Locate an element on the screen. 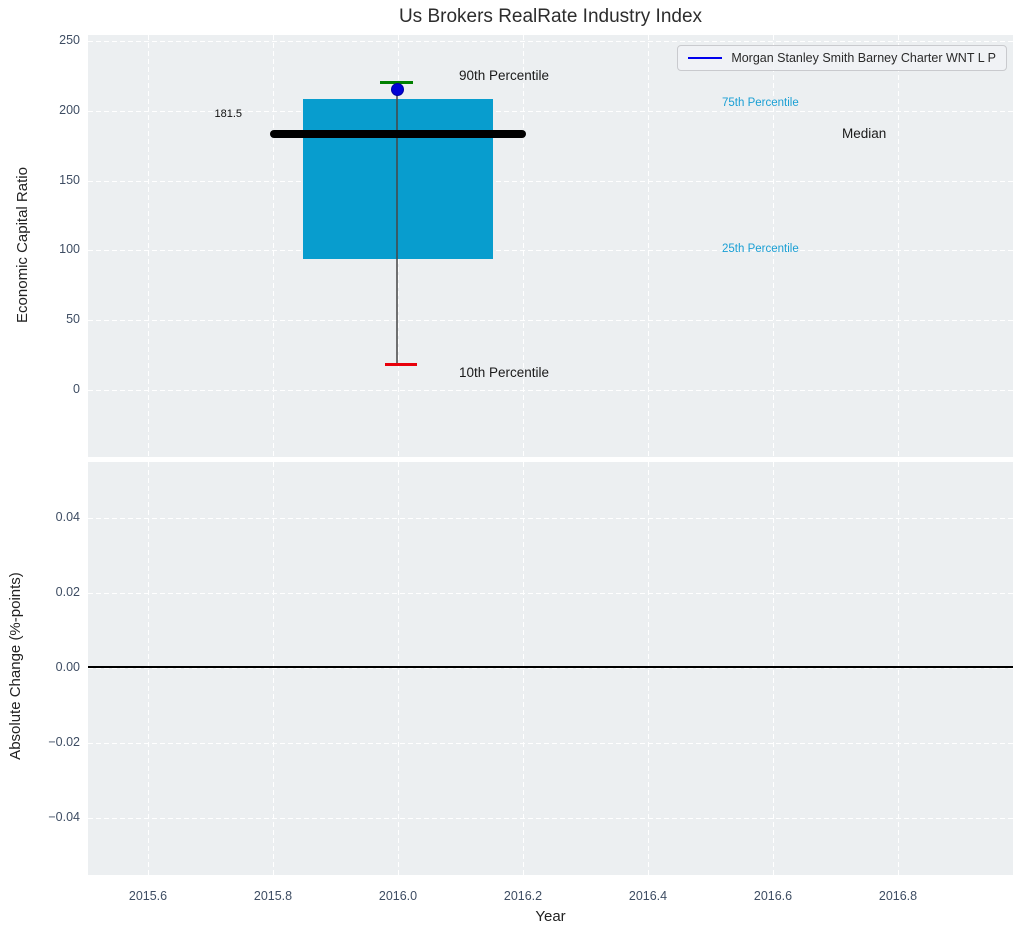 The width and height of the screenshot is (1025, 940). xtick: 2016.8 is located at coordinates (898, 896).